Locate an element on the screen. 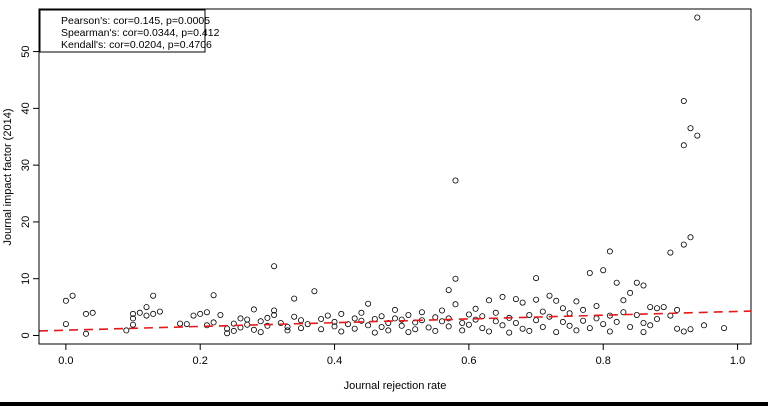  y-tick-label: 10 is located at coordinates (26, 279).